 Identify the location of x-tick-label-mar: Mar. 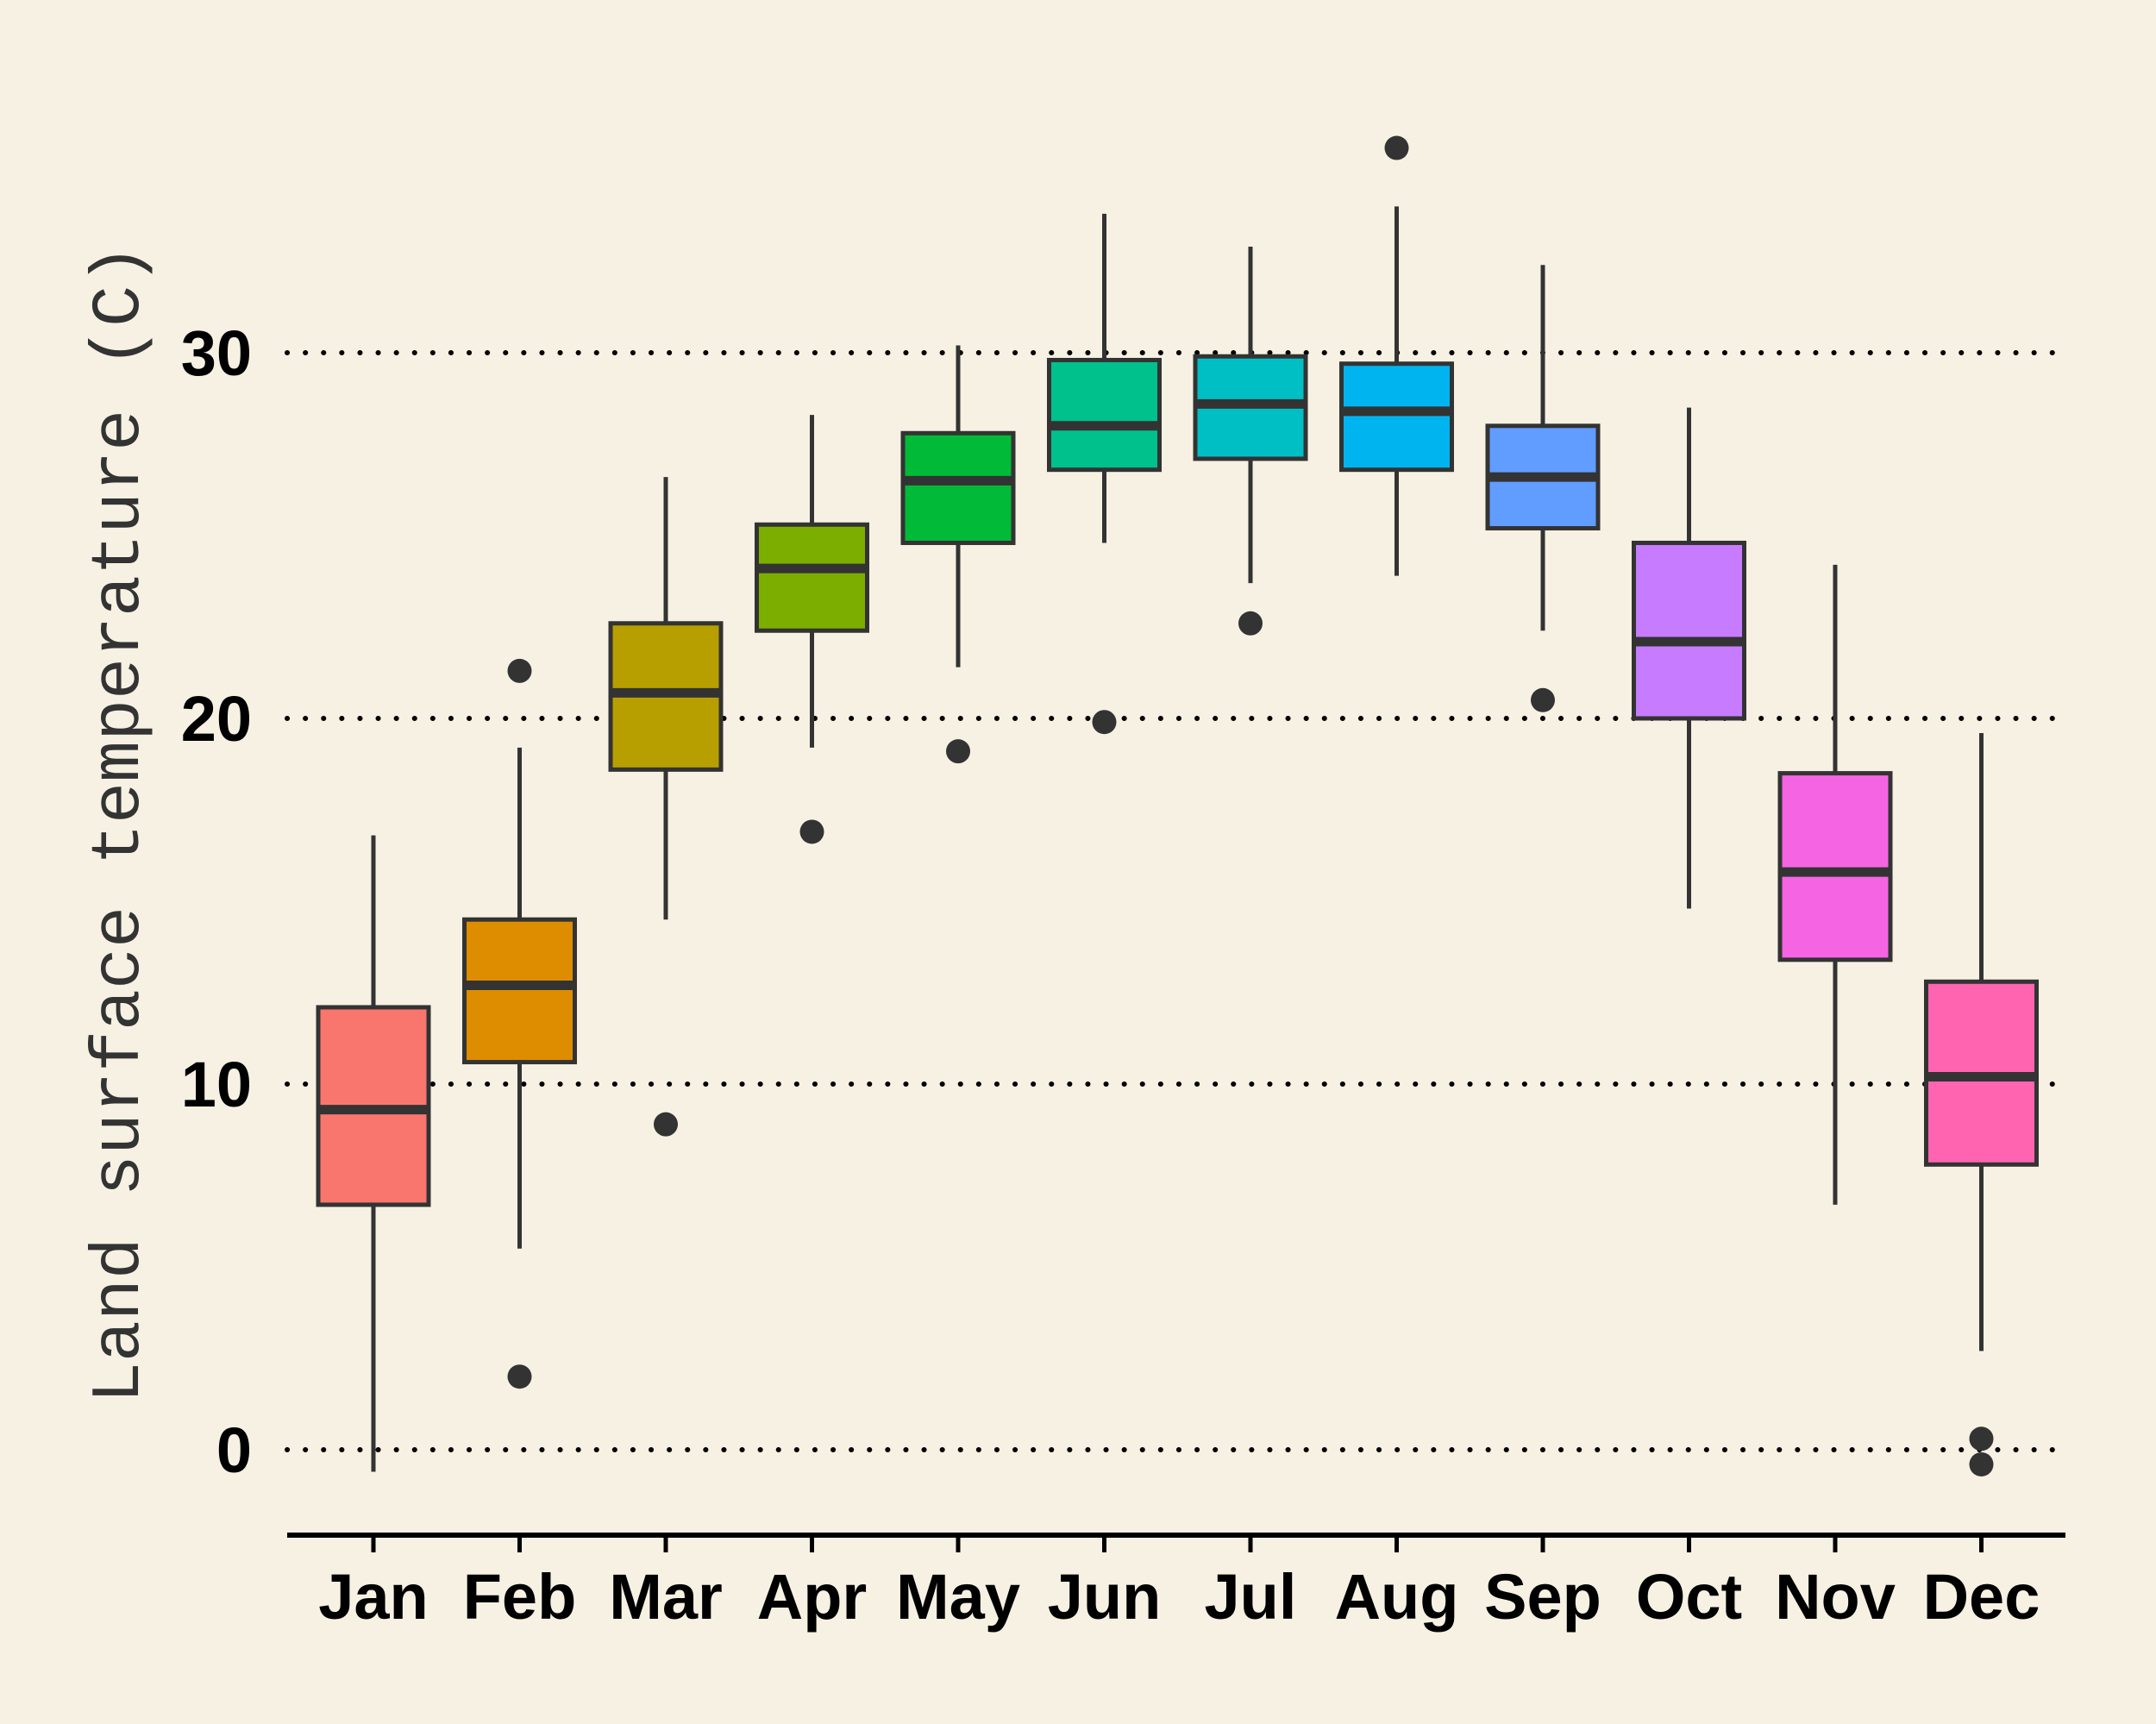
(666, 1597).